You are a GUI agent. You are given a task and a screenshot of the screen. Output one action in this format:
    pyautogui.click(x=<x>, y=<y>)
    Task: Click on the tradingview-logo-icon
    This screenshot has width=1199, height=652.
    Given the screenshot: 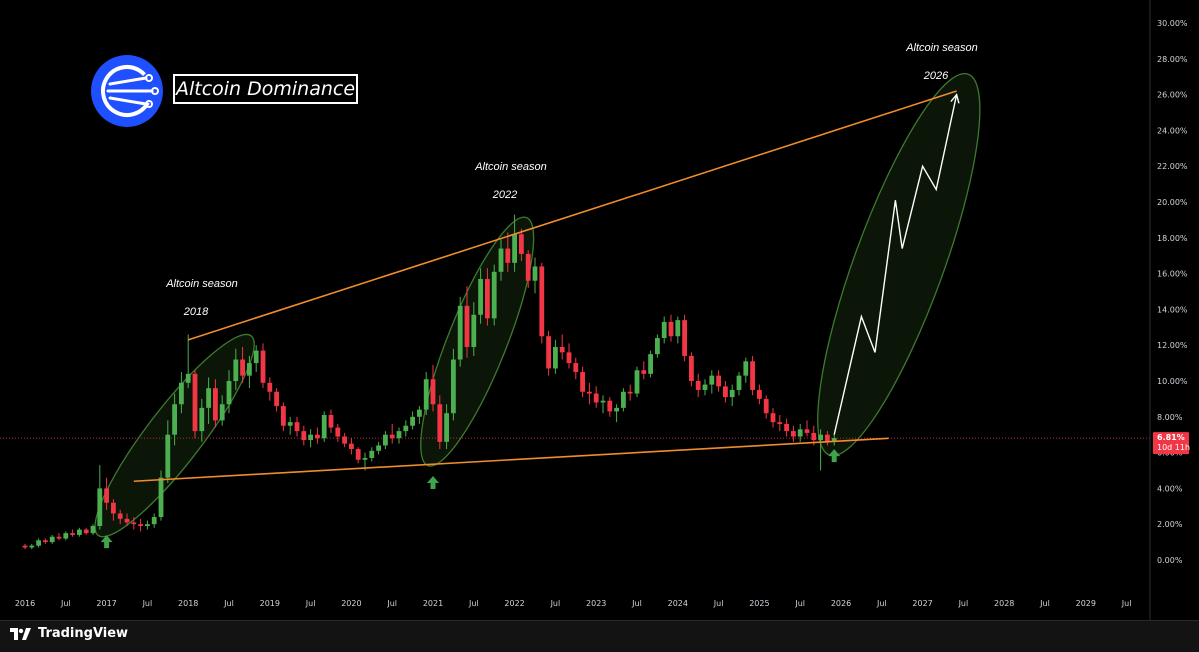 What is the action you would take?
    pyautogui.click(x=20, y=633)
    